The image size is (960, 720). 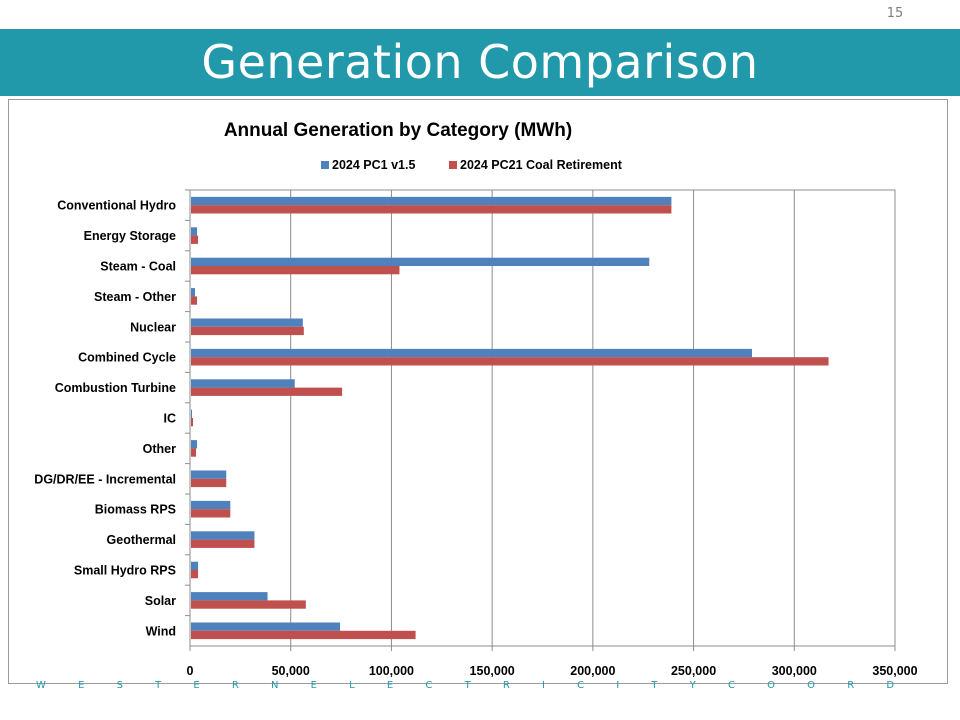 I want to click on x-tick-label: 50,000, so click(x=291, y=671).